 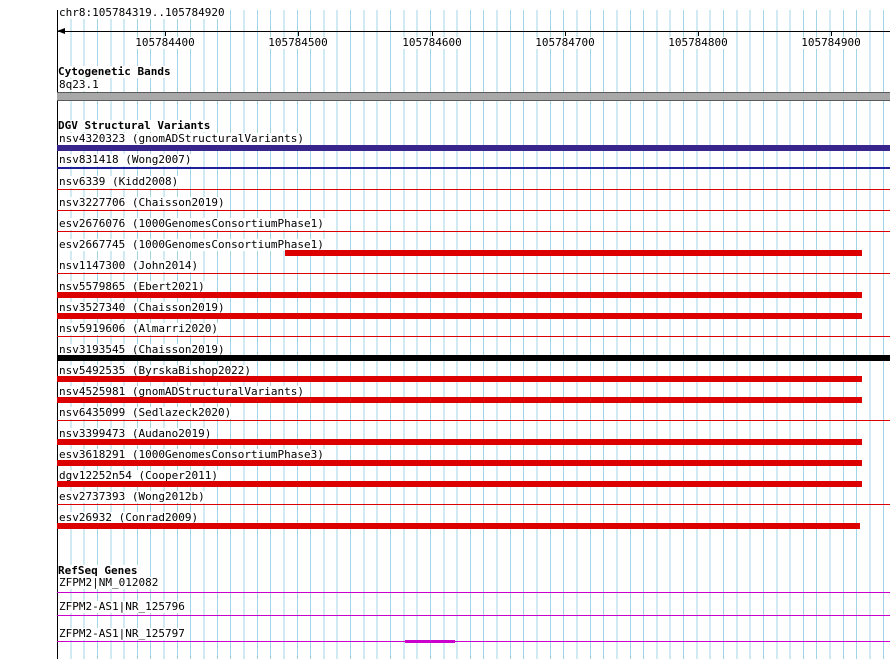 What do you see at coordinates (147, 413) in the screenshot?
I see `variant-label: nsv6435099 (Sedlazeck2020)` at bounding box center [147, 413].